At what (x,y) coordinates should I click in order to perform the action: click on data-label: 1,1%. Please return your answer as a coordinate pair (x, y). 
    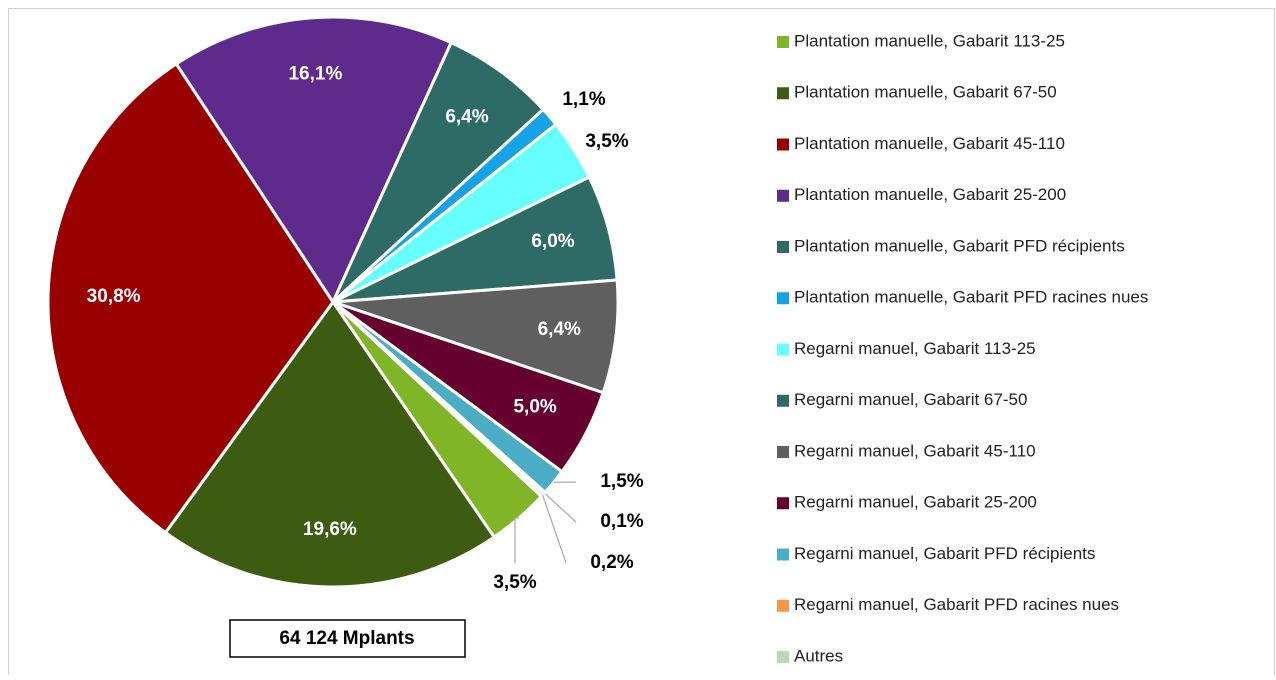
    Looking at the image, I should click on (583, 99).